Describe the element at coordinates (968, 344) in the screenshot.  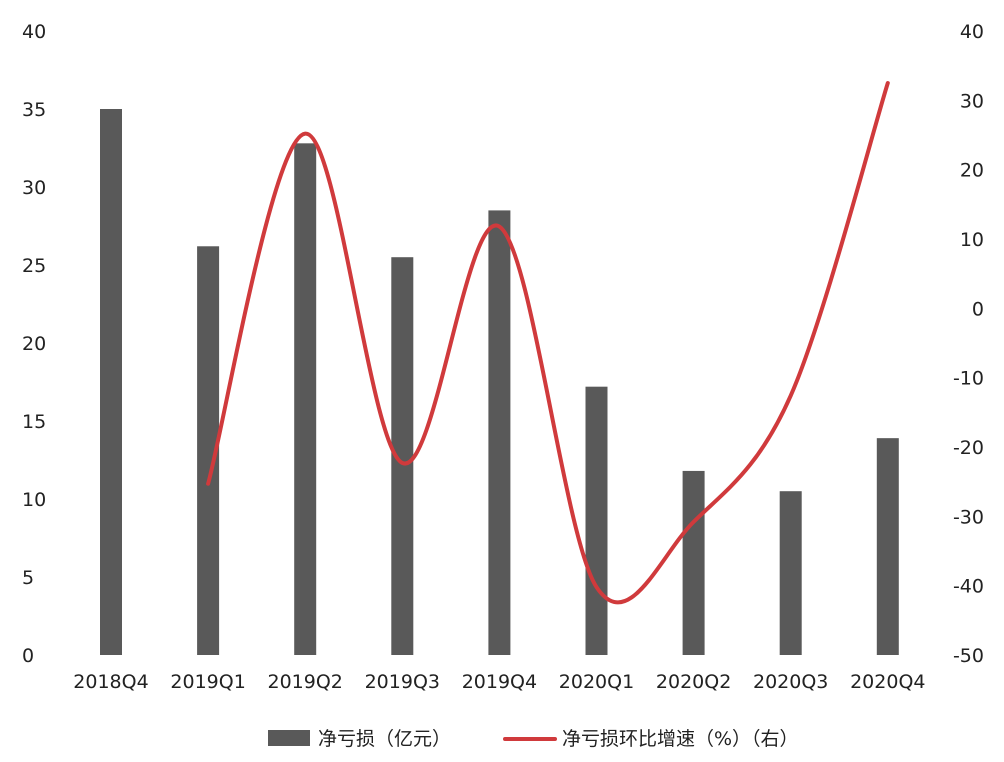
I see `right-axis: -50 -40 -30 -20 -10 0 10 20 30 40` at that location.